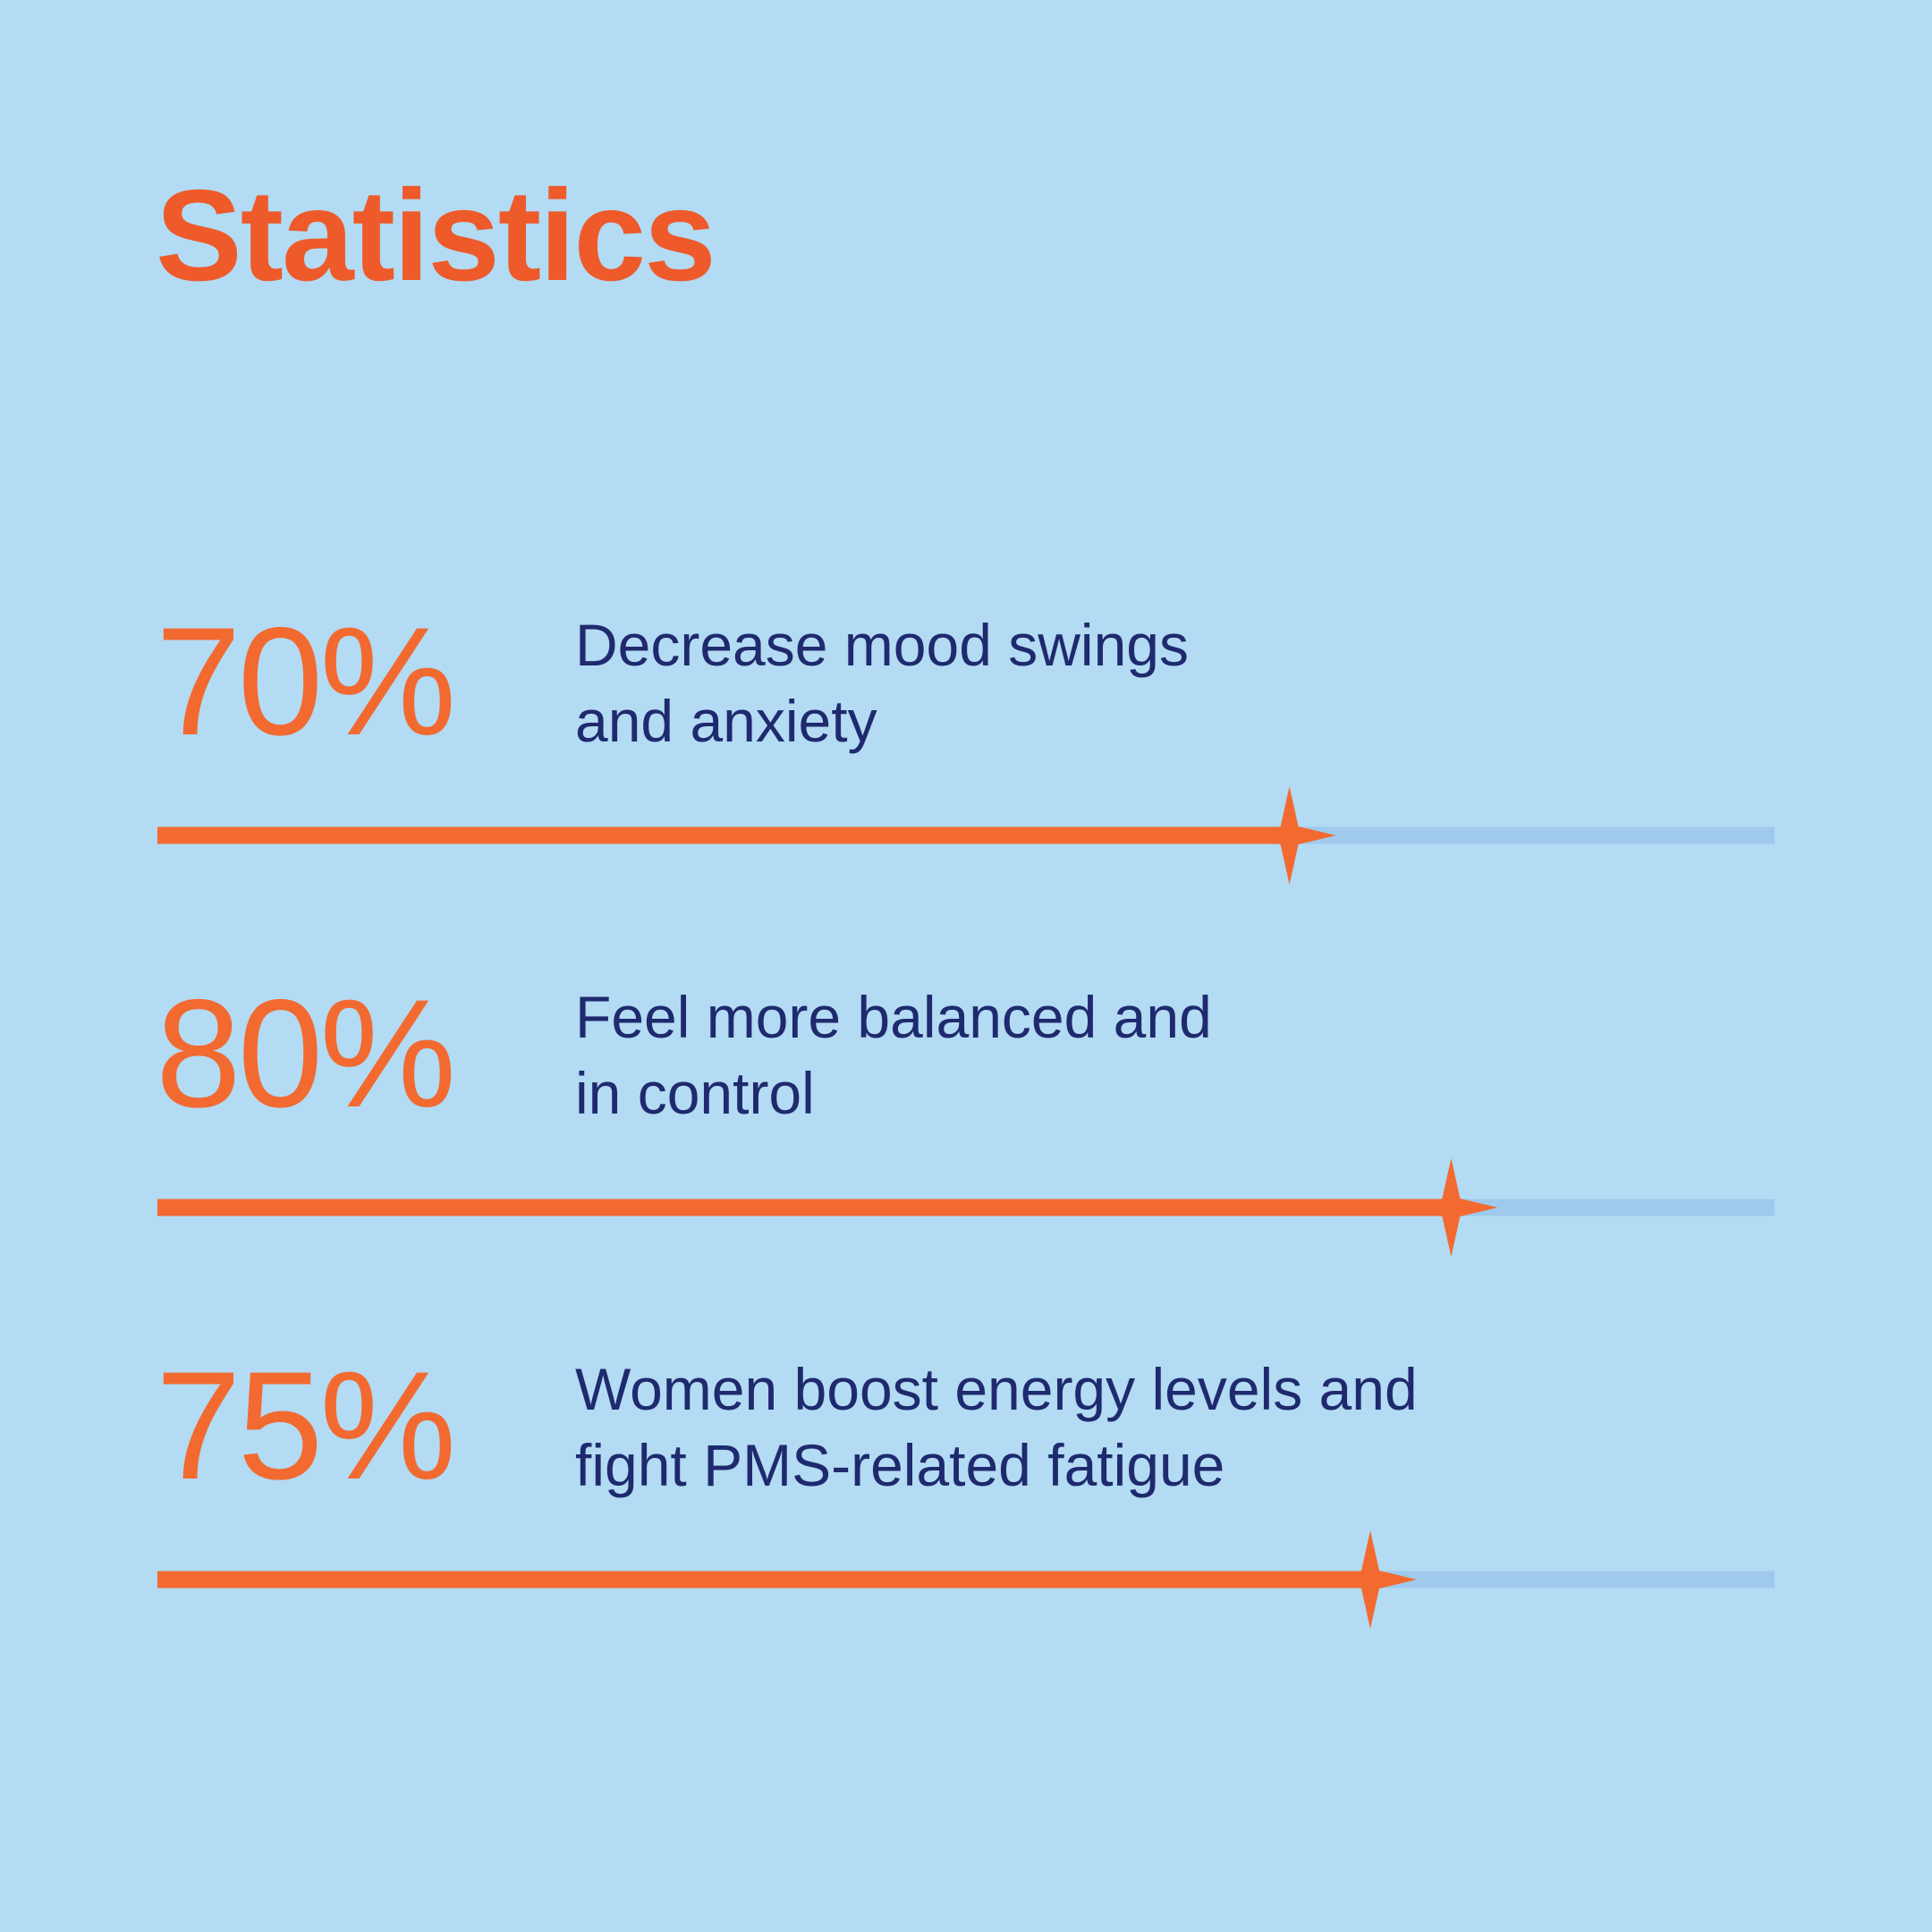 The height and width of the screenshot is (1932, 1932). What do you see at coordinates (306, 681) in the screenshot?
I see `value-label: 70%` at bounding box center [306, 681].